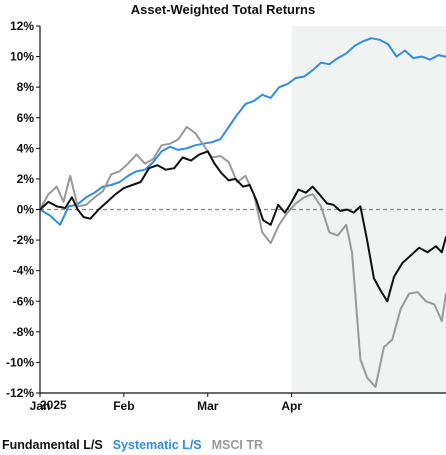 Image resolution: width=446 pixels, height=455 pixels. Describe the element at coordinates (237, 445) in the screenshot. I see `legend-item: MSCI TR` at that location.